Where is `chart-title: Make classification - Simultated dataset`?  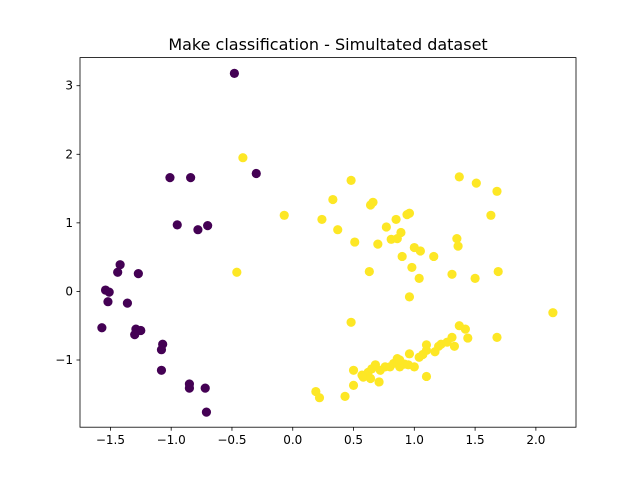
chart-title: Make classification - Simultated dataset is located at coordinates (327, 44).